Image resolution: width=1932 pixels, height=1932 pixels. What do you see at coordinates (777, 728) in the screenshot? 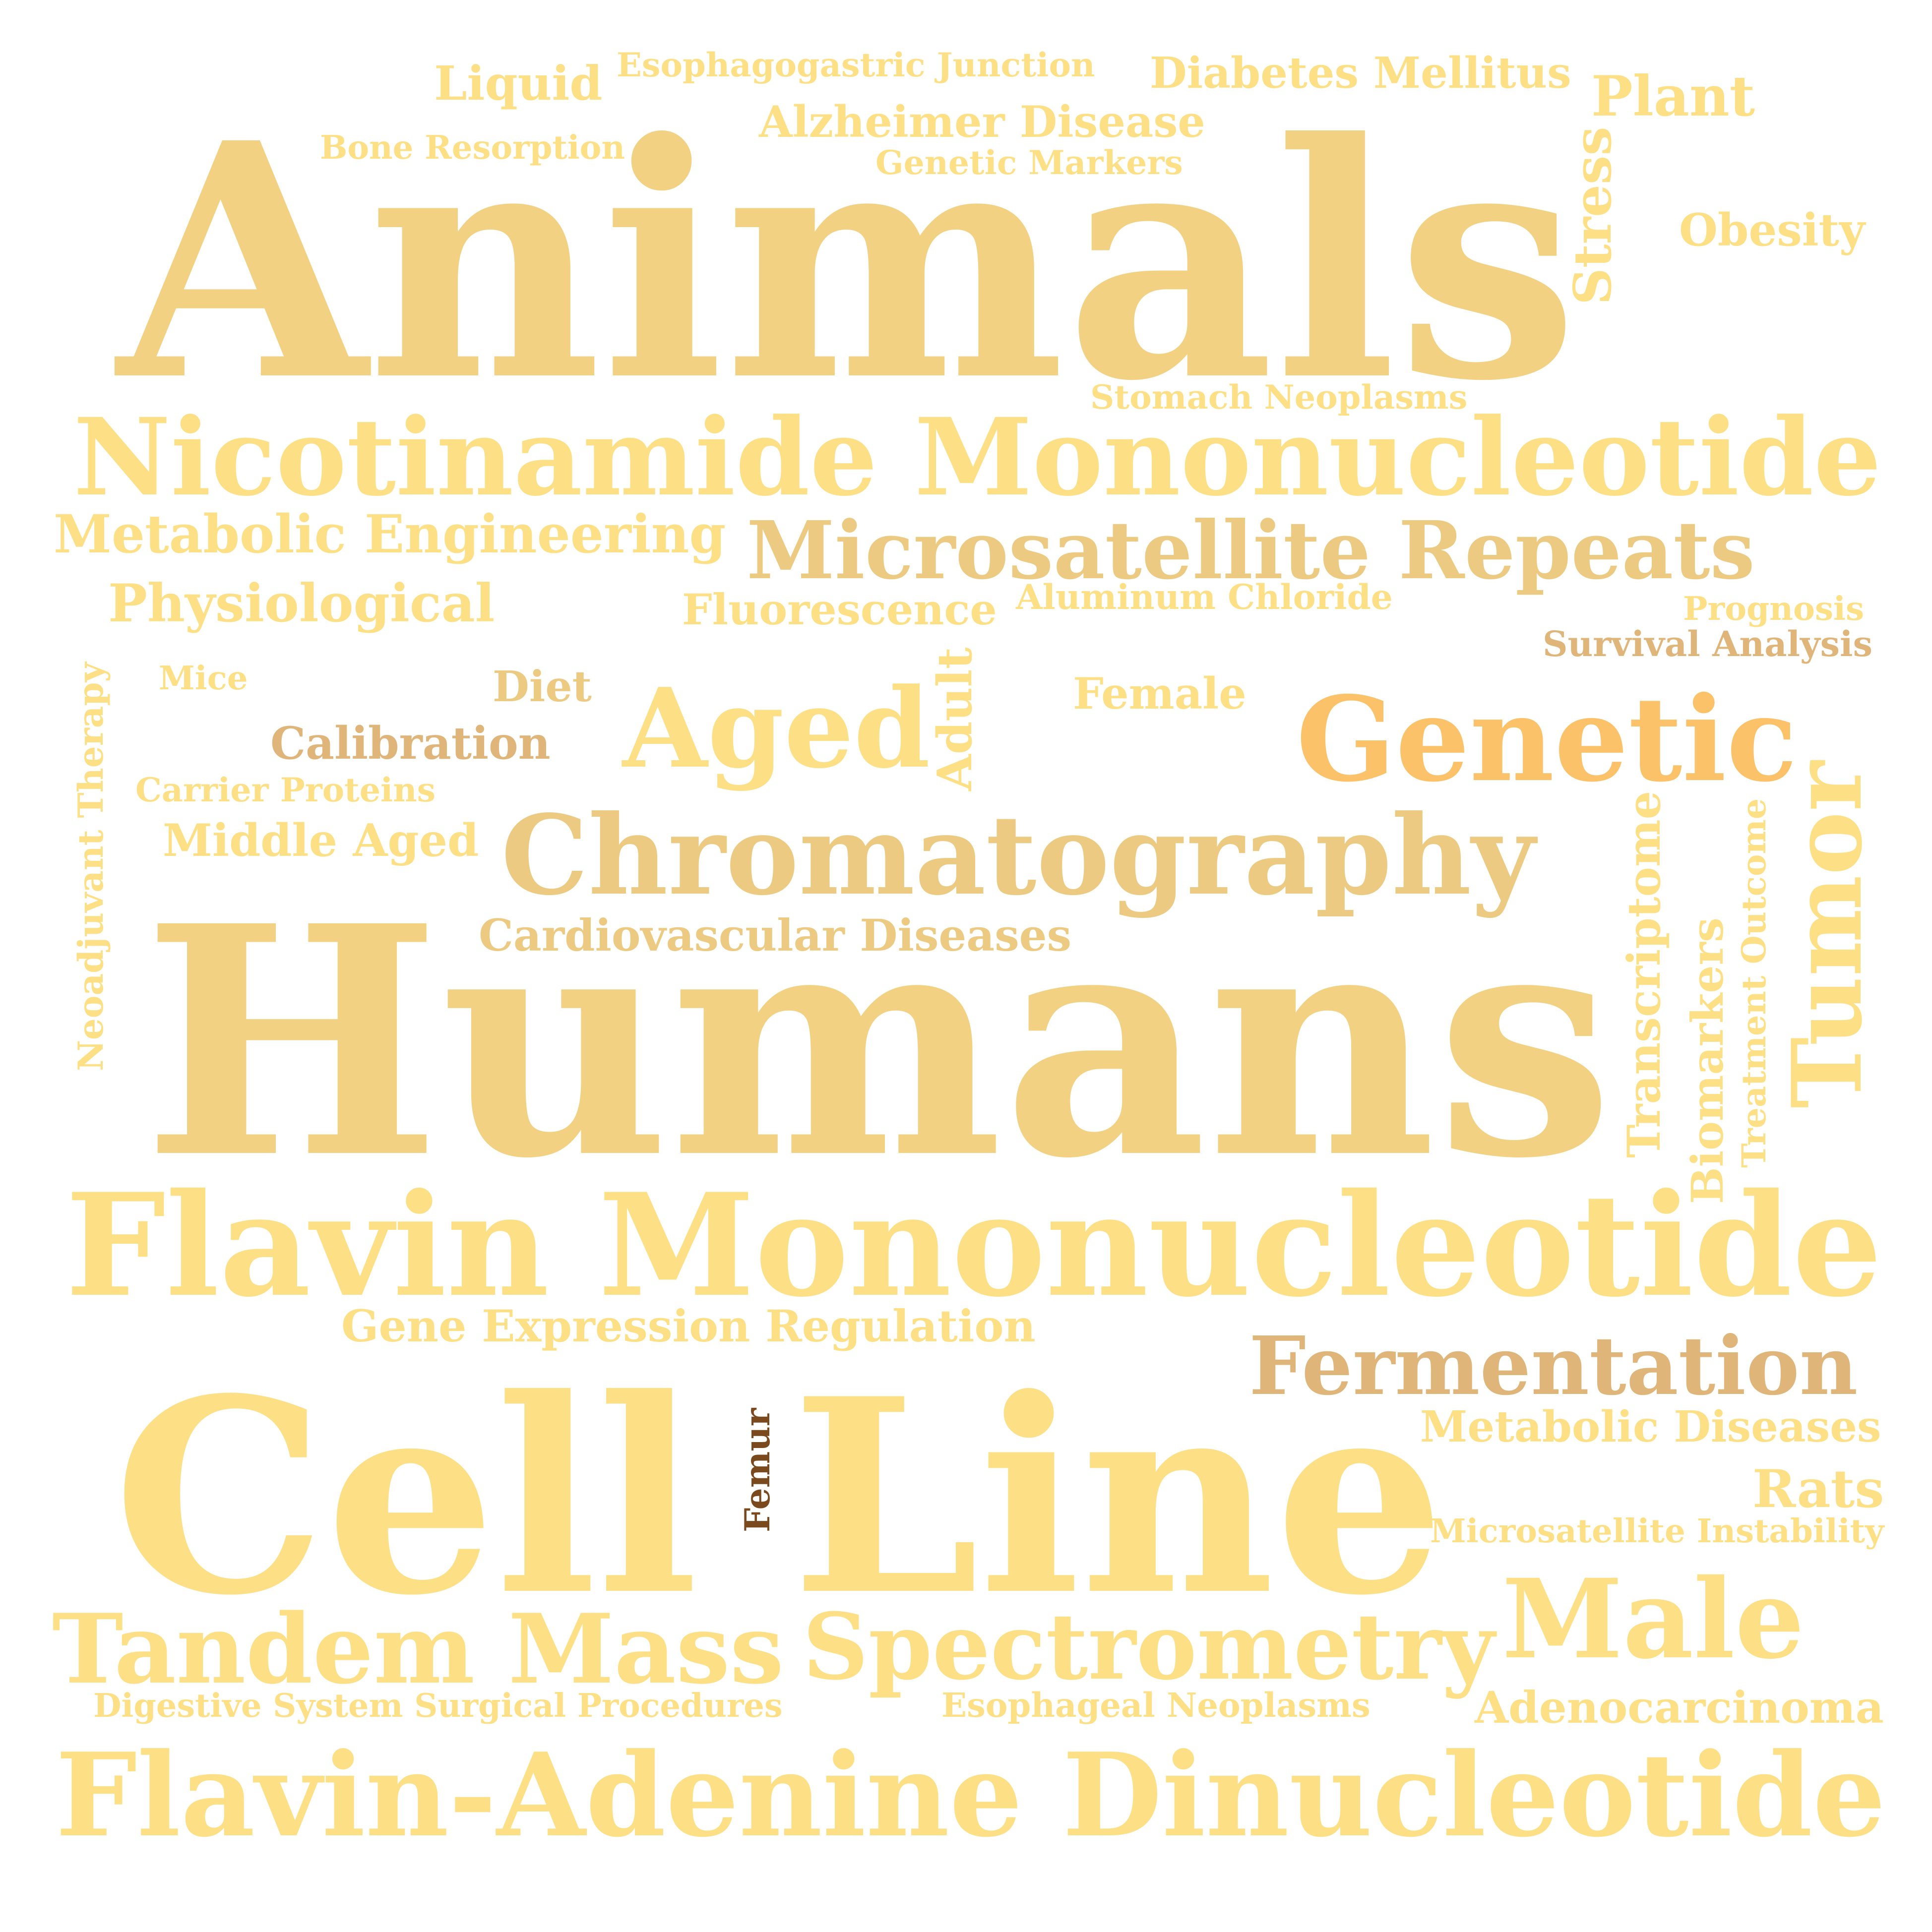
I see `word-aged: Aged` at bounding box center [777, 728].